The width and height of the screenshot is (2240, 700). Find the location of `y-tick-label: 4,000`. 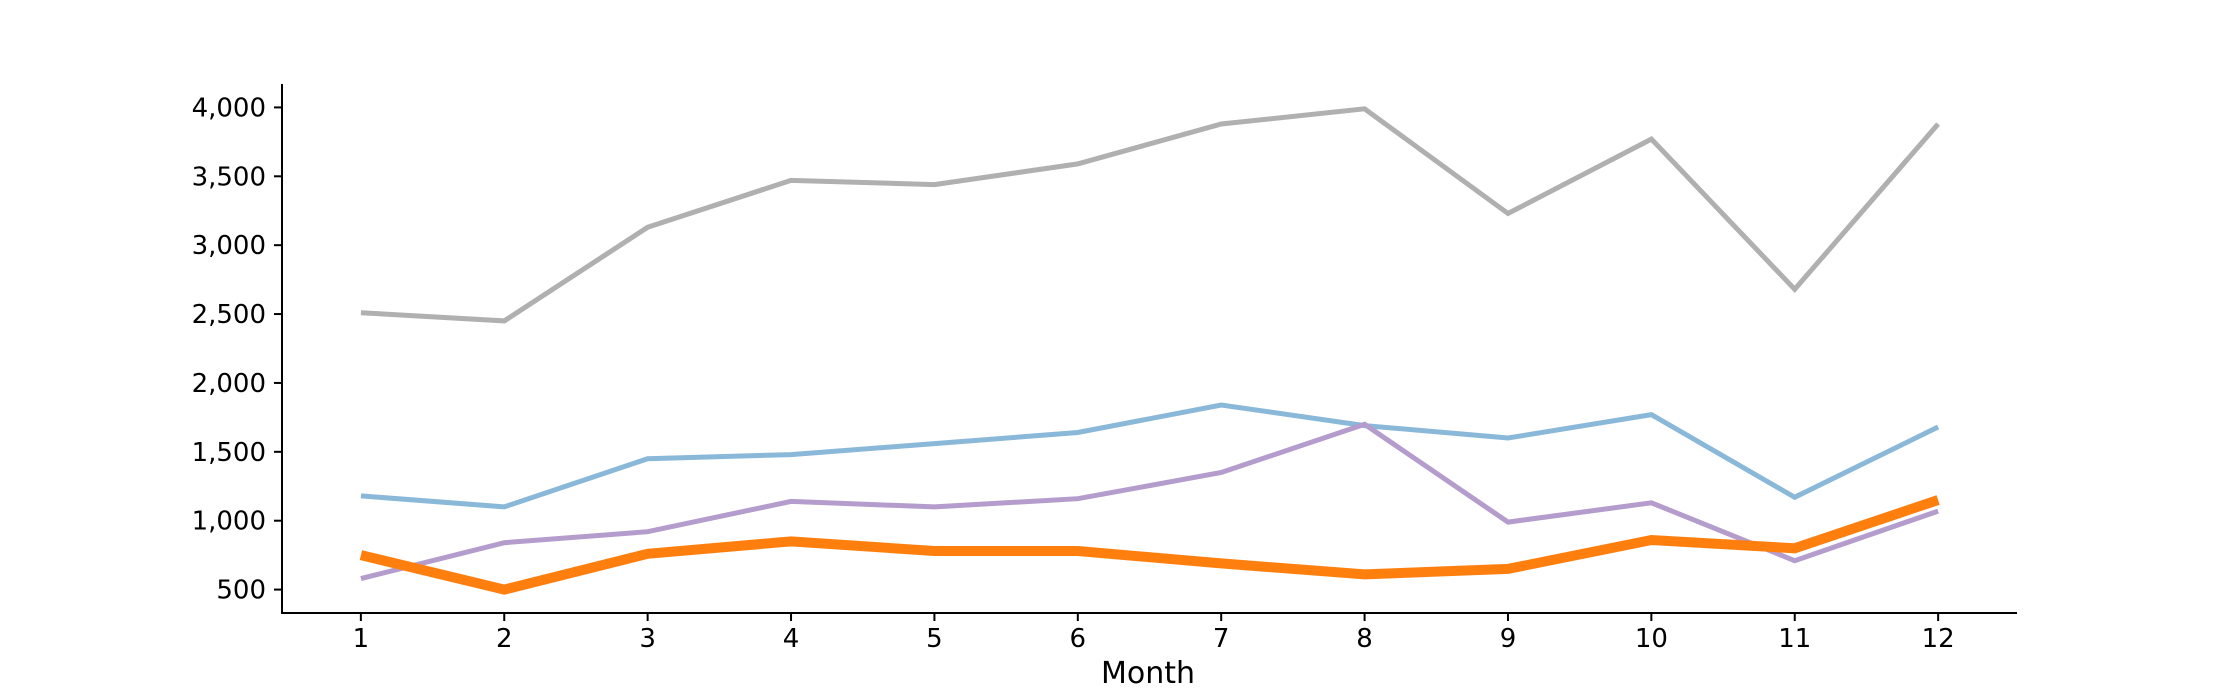

y-tick-label: 4,000 is located at coordinates (229, 108).